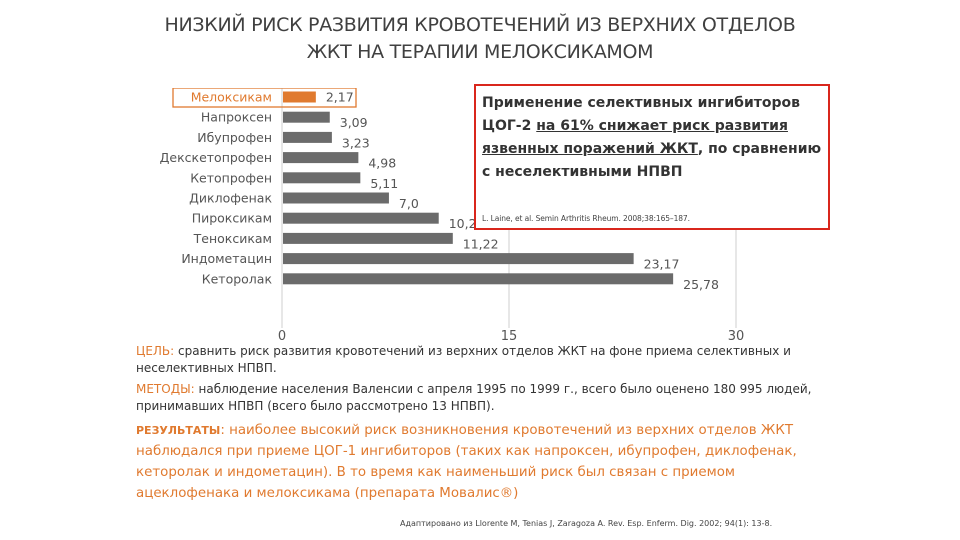  Describe the element at coordinates (226, 258) in the screenshot. I see `category-label-8: Индометацин` at that location.